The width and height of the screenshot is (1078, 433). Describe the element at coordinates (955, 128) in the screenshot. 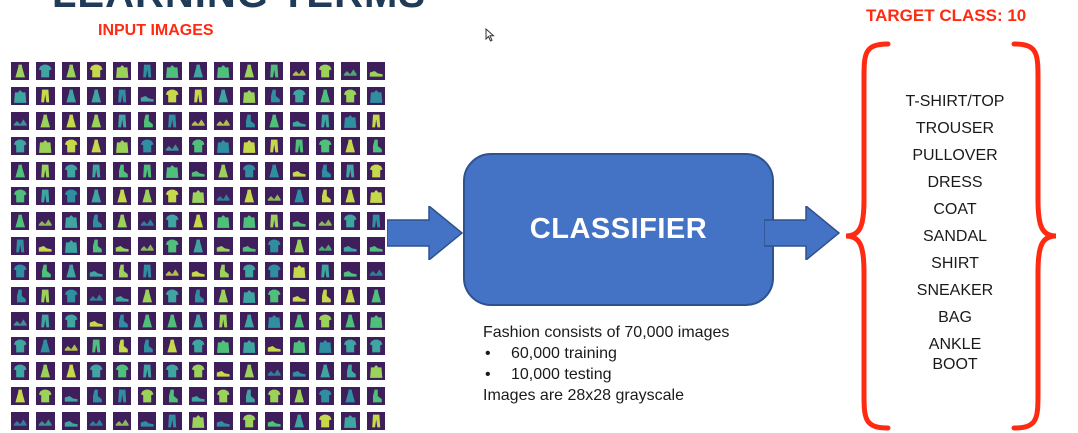

I see `class-item: TROUSER` at that location.